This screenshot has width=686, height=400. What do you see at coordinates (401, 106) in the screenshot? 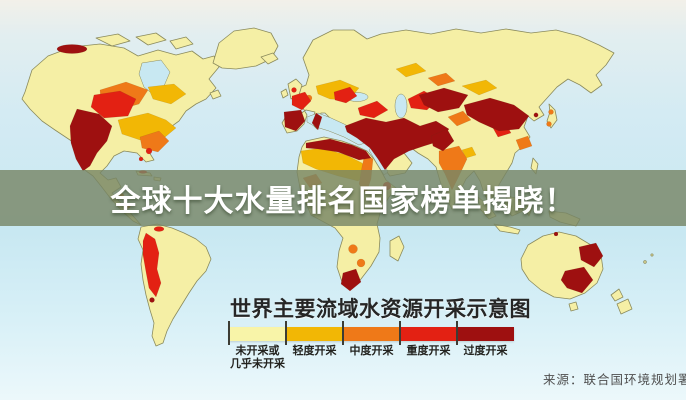
I see `caspian-sea` at bounding box center [401, 106].